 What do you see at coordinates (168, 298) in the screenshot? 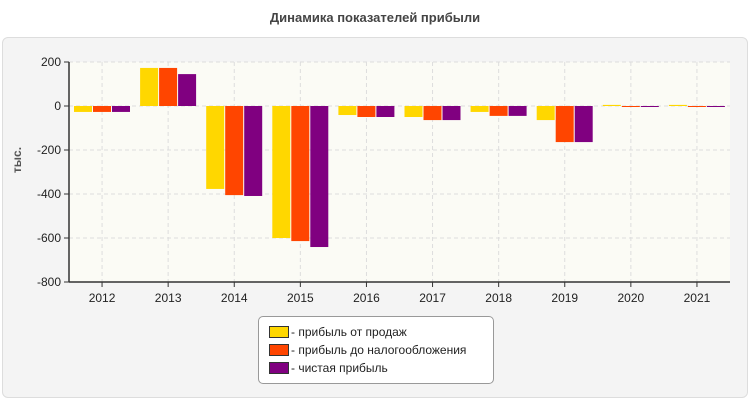
I see `x-tick-label: 2013` at bounding box center [168, 298].